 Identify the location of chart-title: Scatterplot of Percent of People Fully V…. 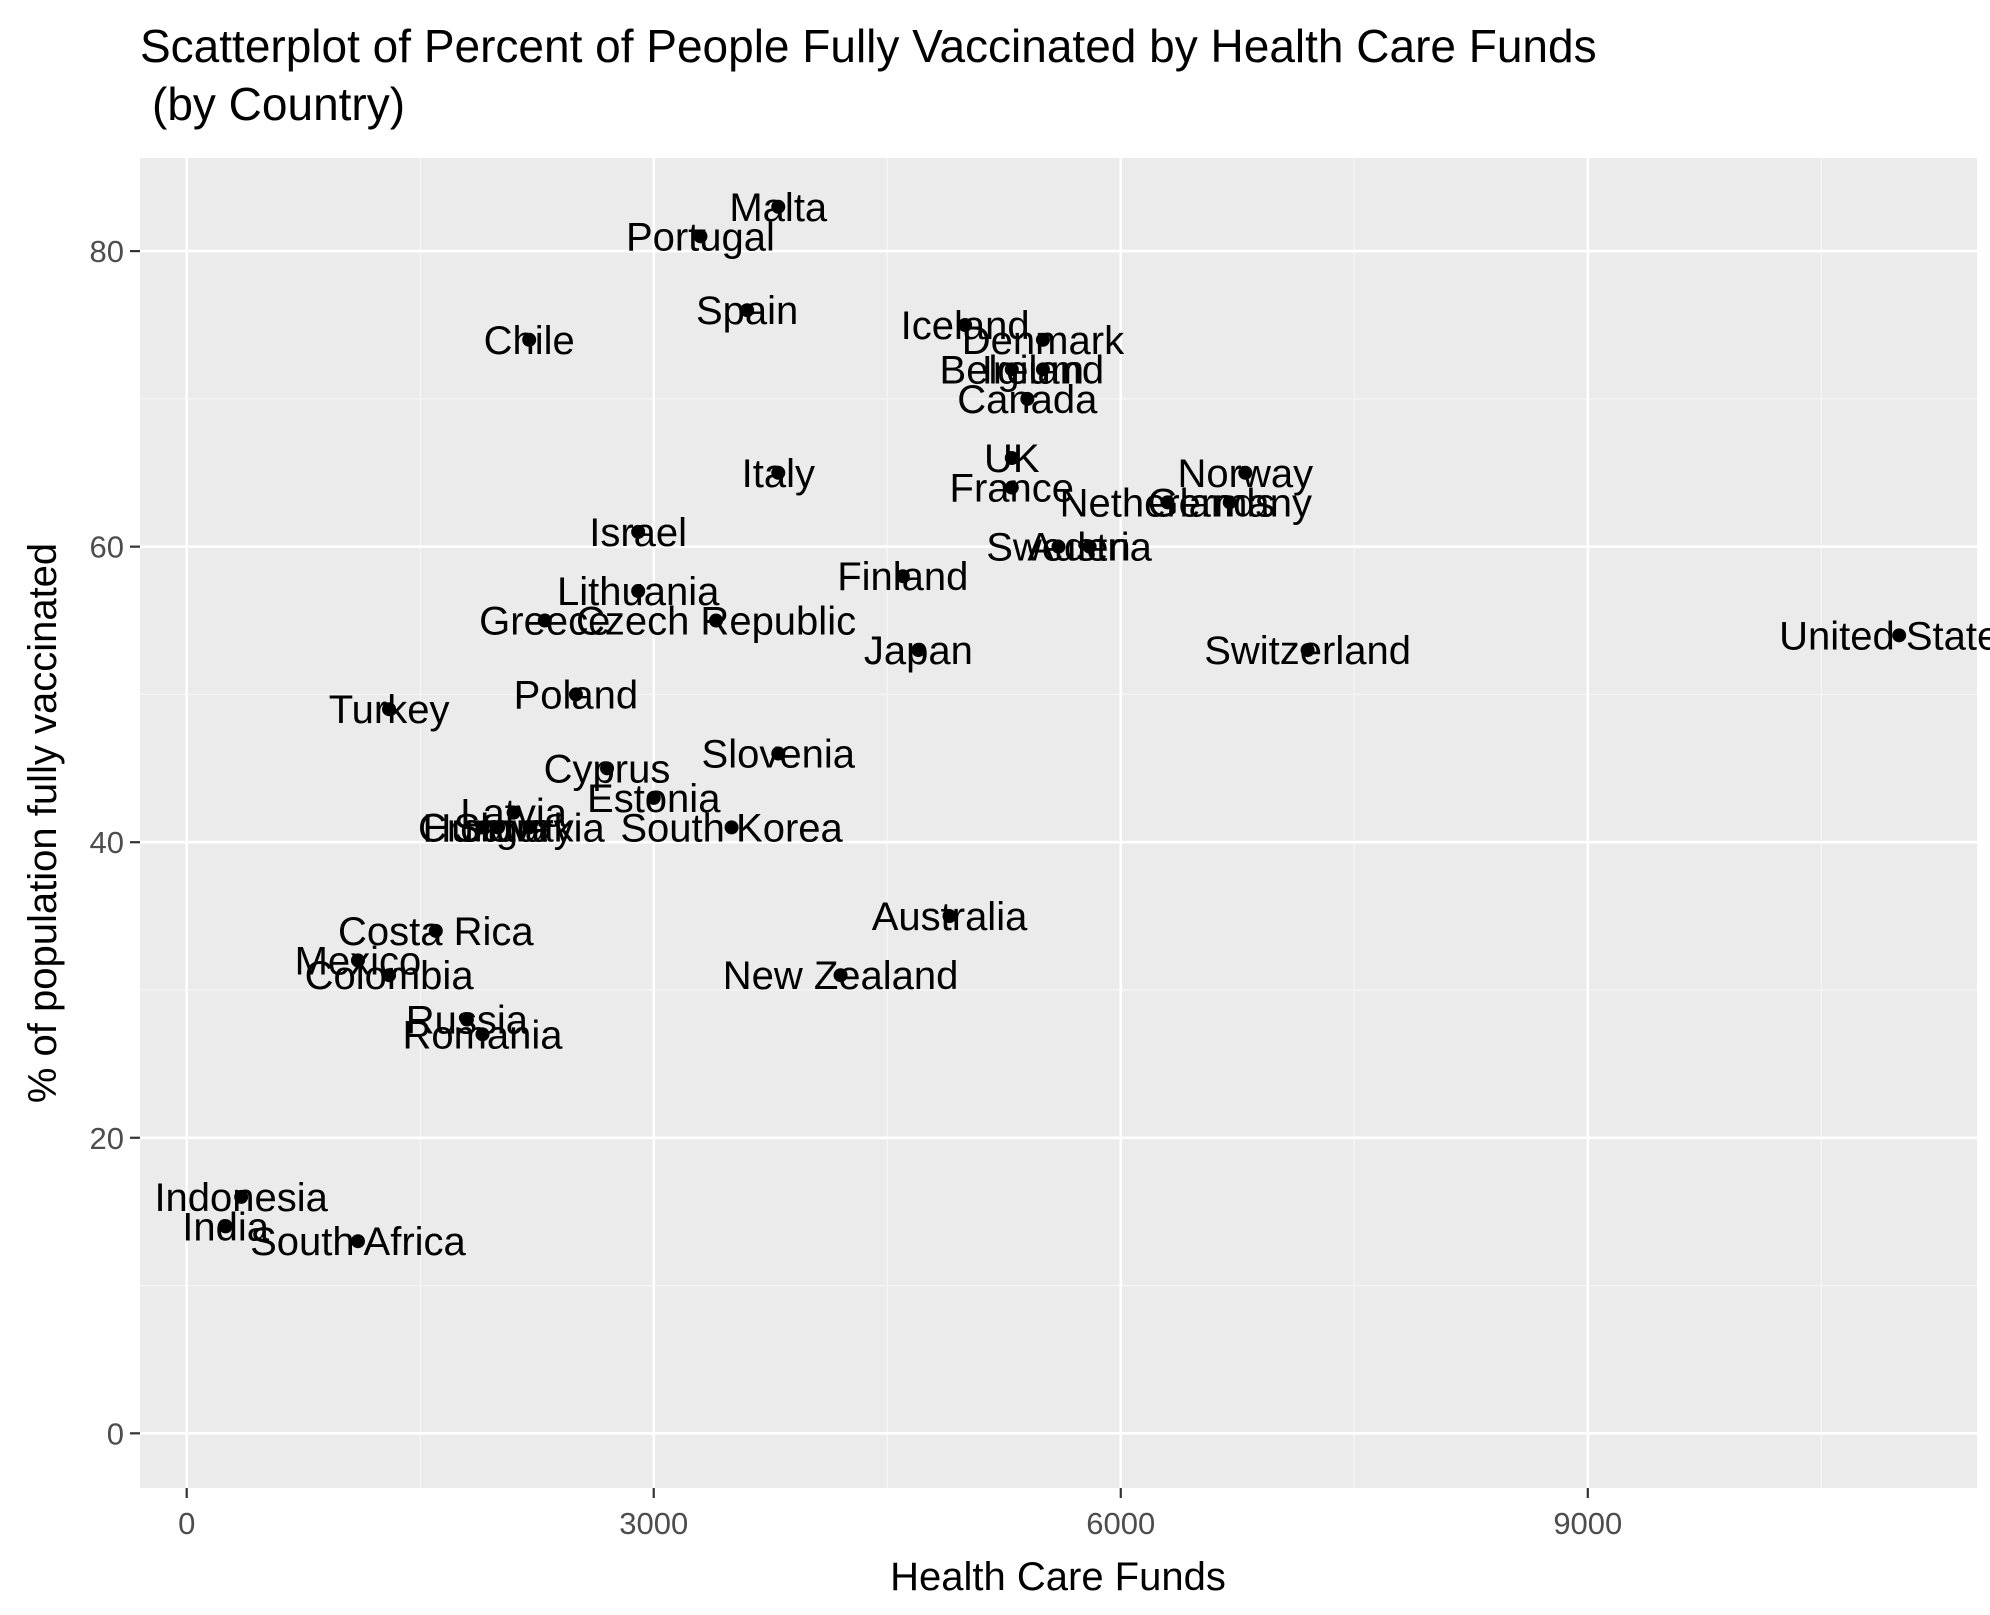
(868, 46).